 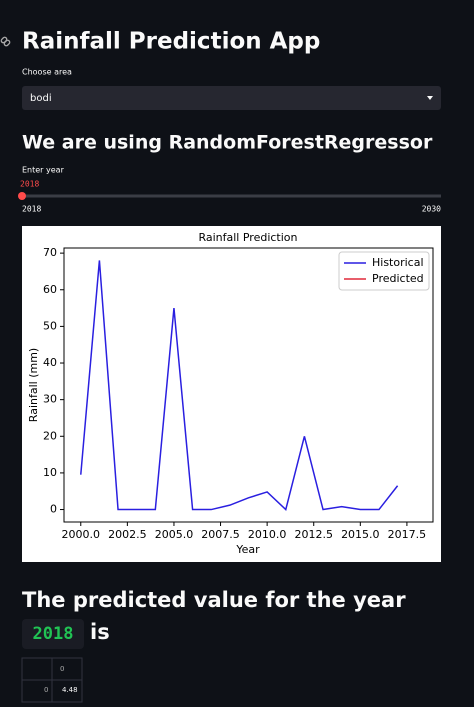 I want to click on x-tick-label: 2017.5, so click(x=407, y=534).